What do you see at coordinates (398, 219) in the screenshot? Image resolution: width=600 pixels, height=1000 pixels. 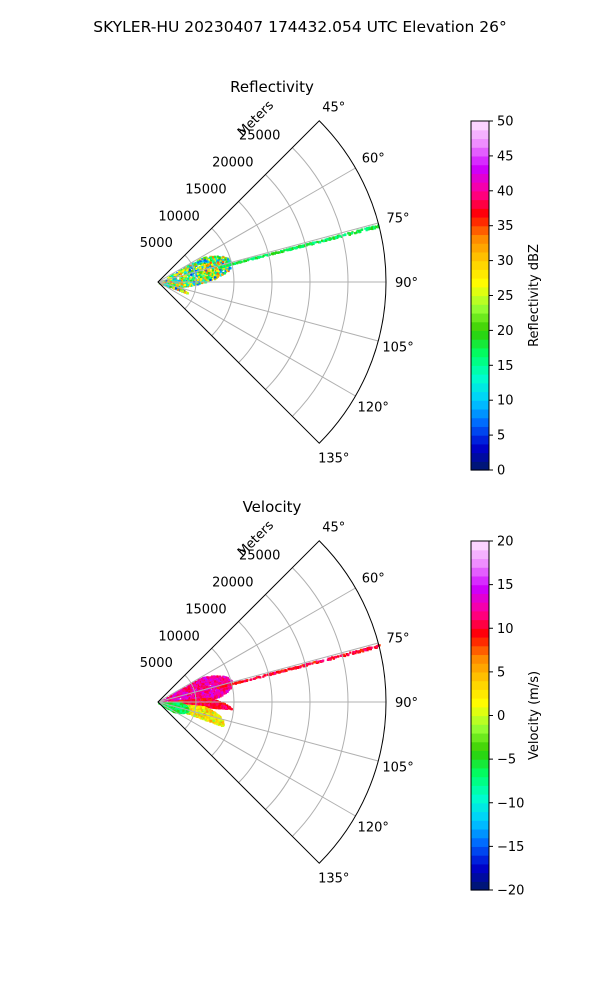 I see `azimuth-tick-label: 75°` at bounding box center [398, 219].